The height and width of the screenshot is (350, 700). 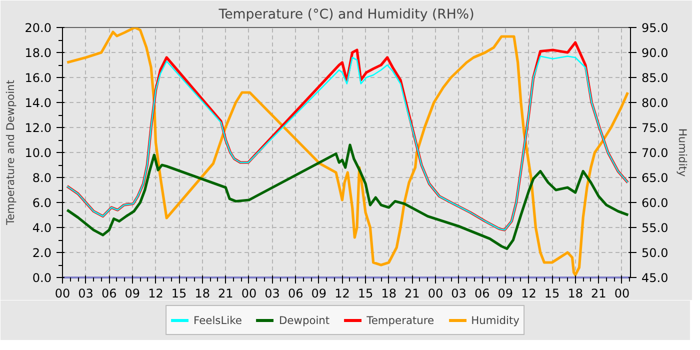 I want to click on y-tick-label: 2.0, so click(x=42, y=253).